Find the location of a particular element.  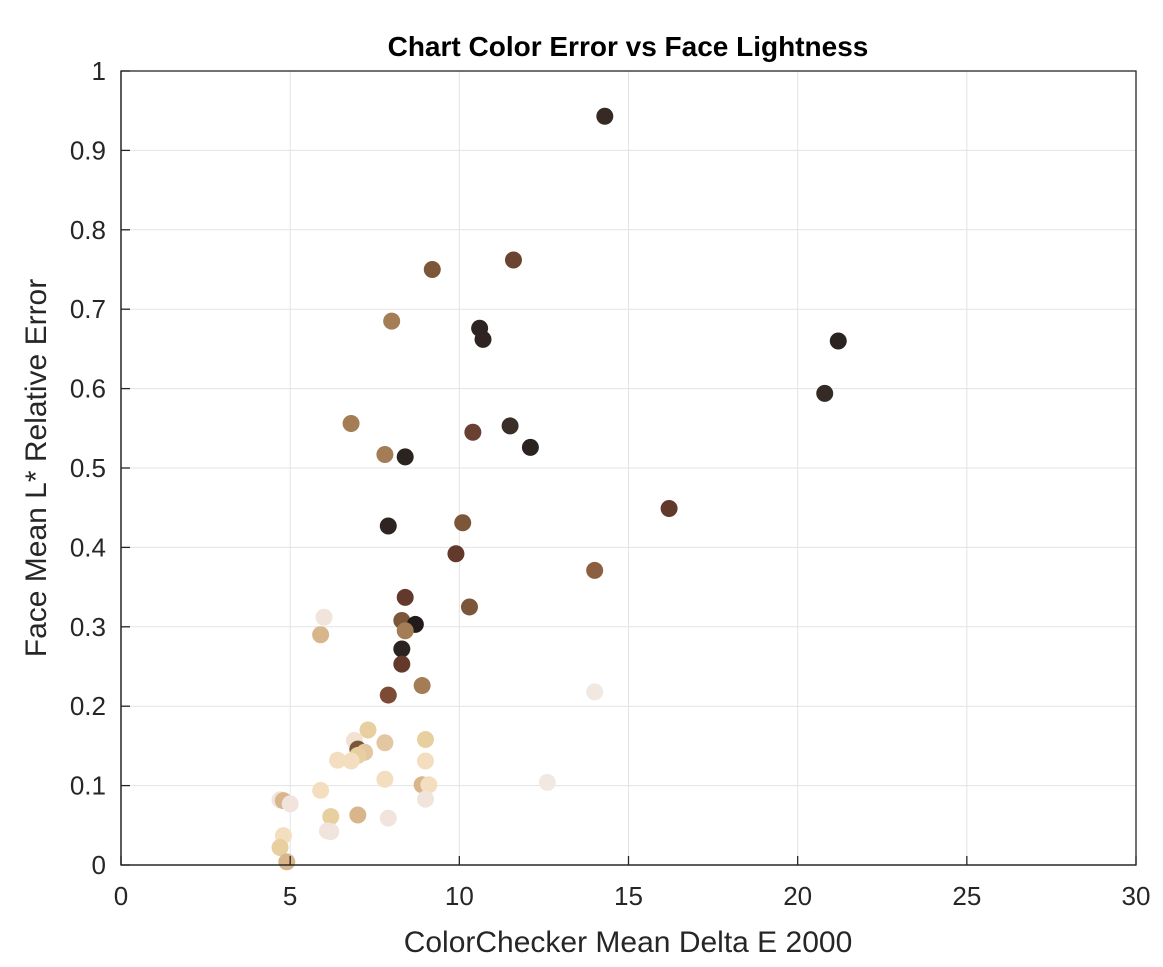

y-tick-label: 0.8 is located at coordinates (88, 230).